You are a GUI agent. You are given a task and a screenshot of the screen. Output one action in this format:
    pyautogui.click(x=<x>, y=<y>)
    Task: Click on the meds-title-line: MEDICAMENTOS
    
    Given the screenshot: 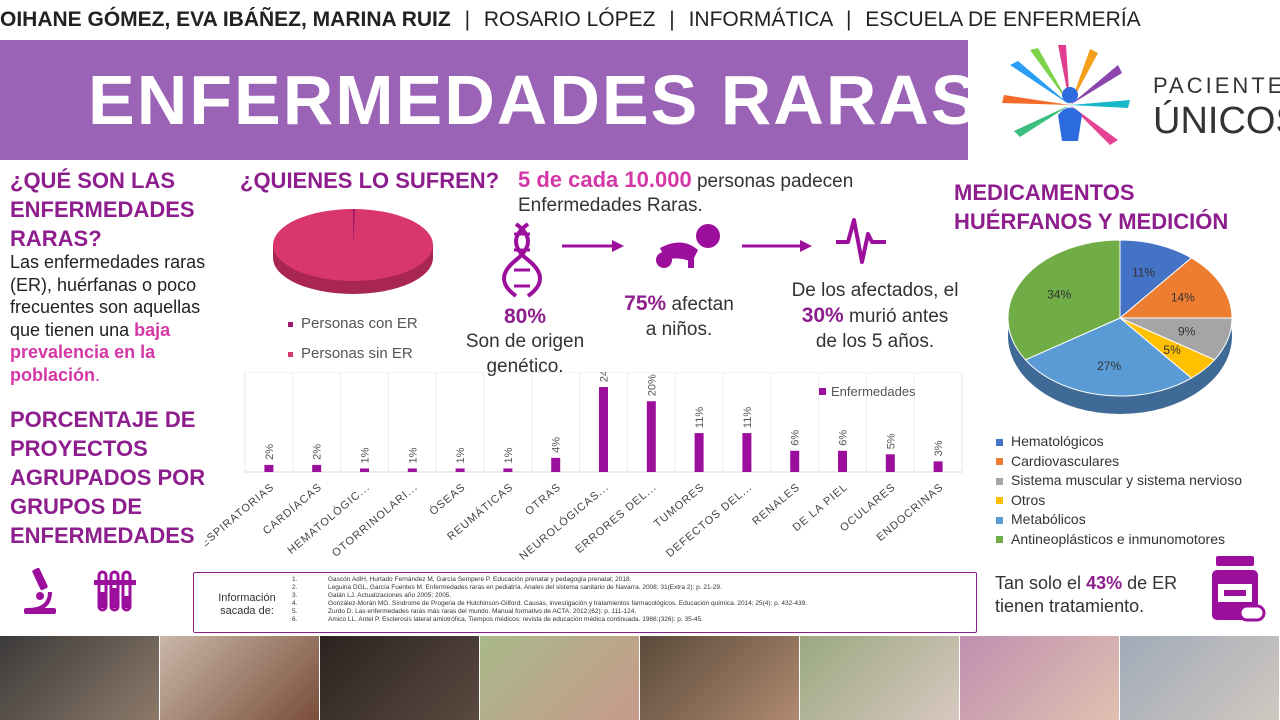 What is the action you would take?
    pyautogui.click(x=1044, y=192)
    